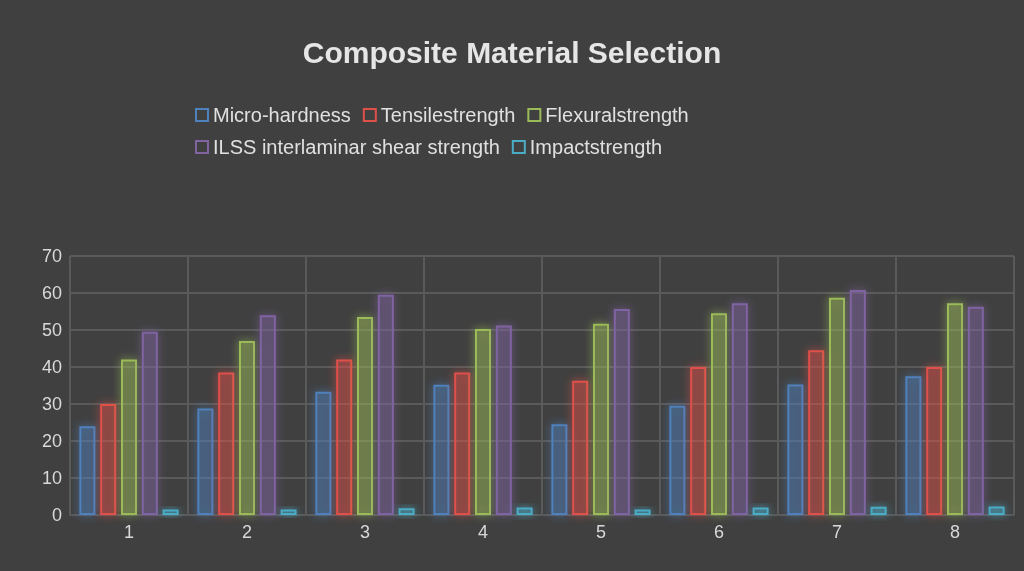 This screenshot has width=1024, height=571. I want to click on x-tick-label: 5, so click(601, 532).